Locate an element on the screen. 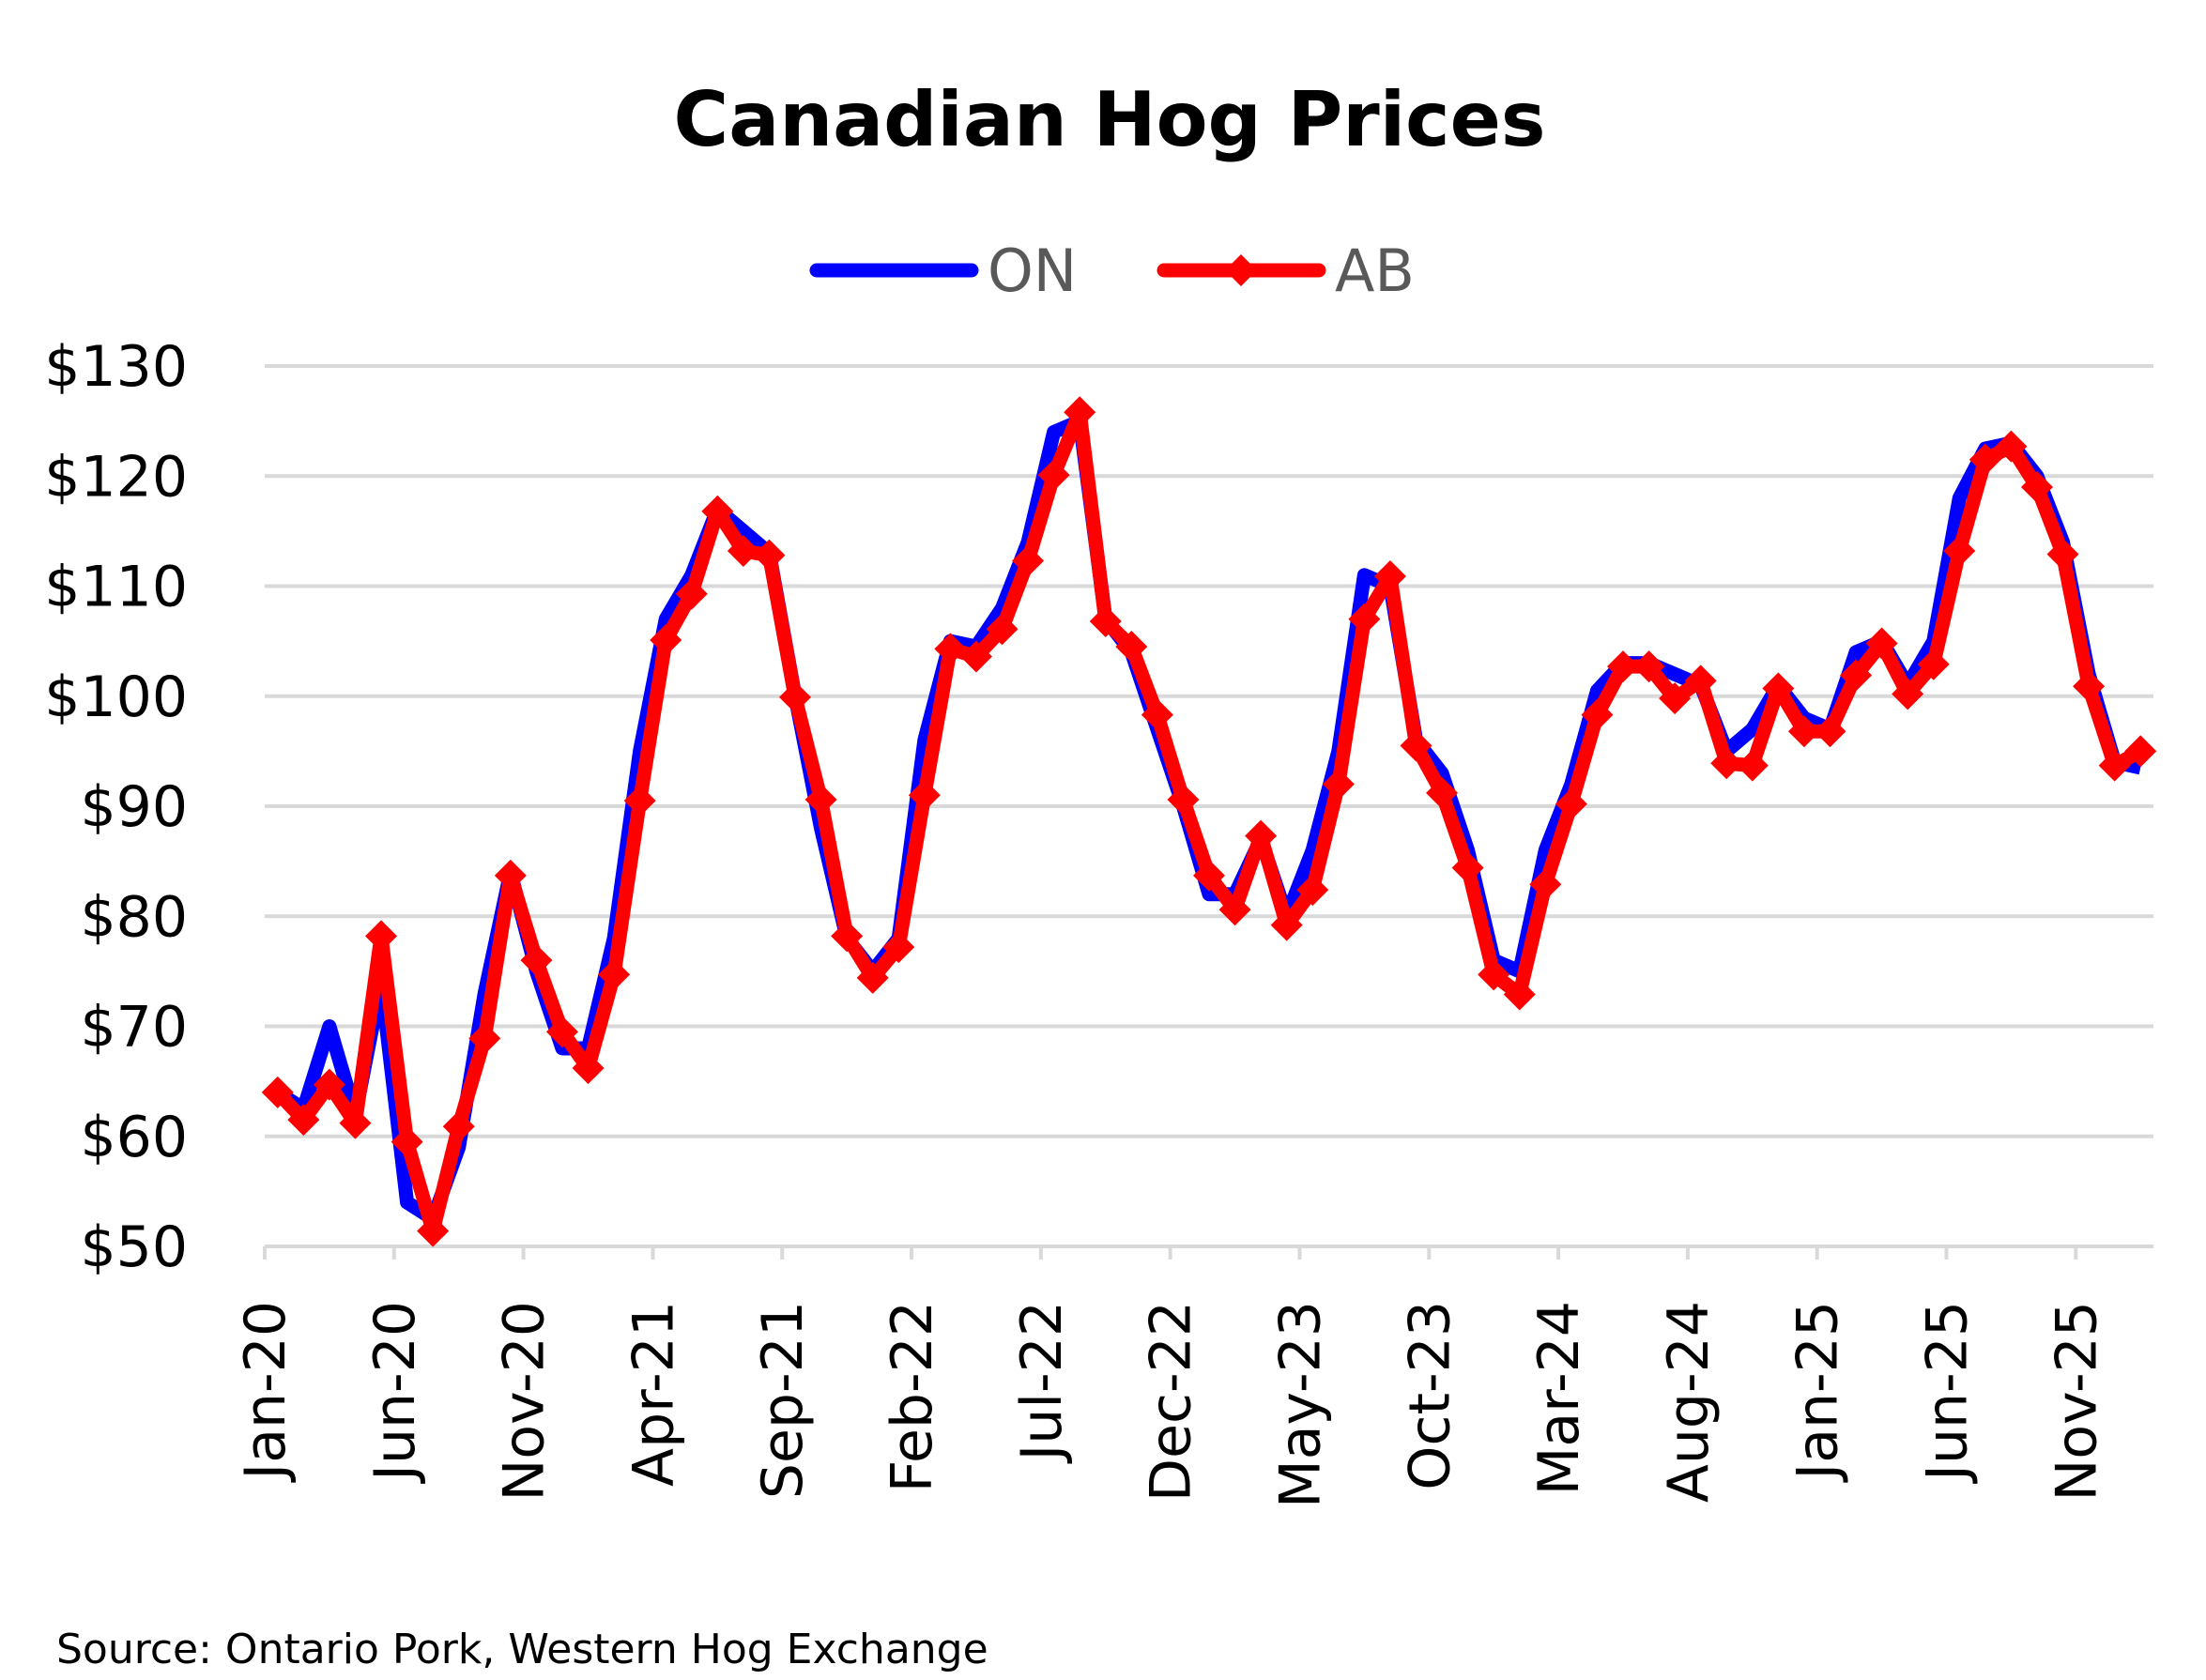 This screenshot has width=2206, height=1680. y-tick-label: $110 is located at coordinates (116, 587).